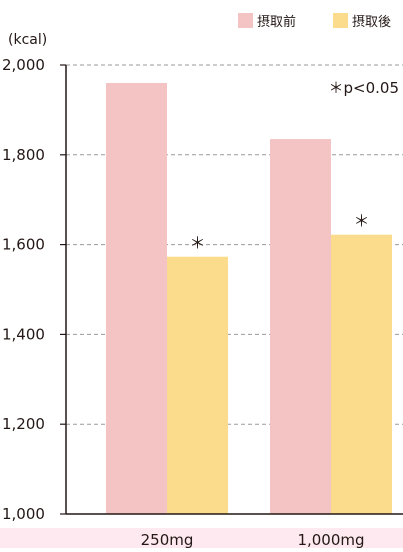 This screenshot has height=552, width=403. What do you see at coordinates (34, 289) in the screenshot?
I see `y-axis-ticks: 1,000 1,200 1,400 1,600 1,800 2,000` at bounding box center [34, 289].